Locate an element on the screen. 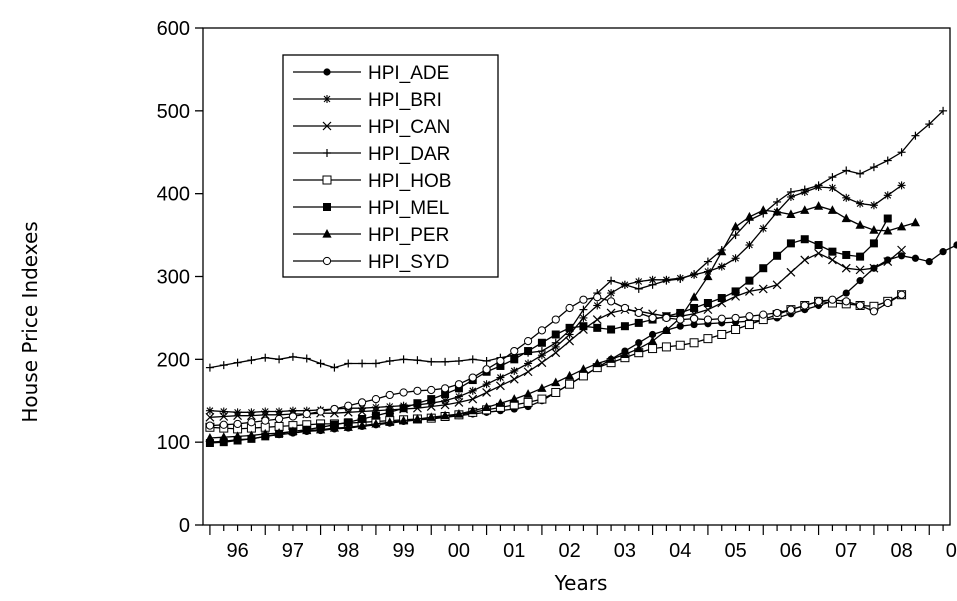 This screenshot has height=601, width=957. x-tick-label: 04 is located at coordinates (680, 551).